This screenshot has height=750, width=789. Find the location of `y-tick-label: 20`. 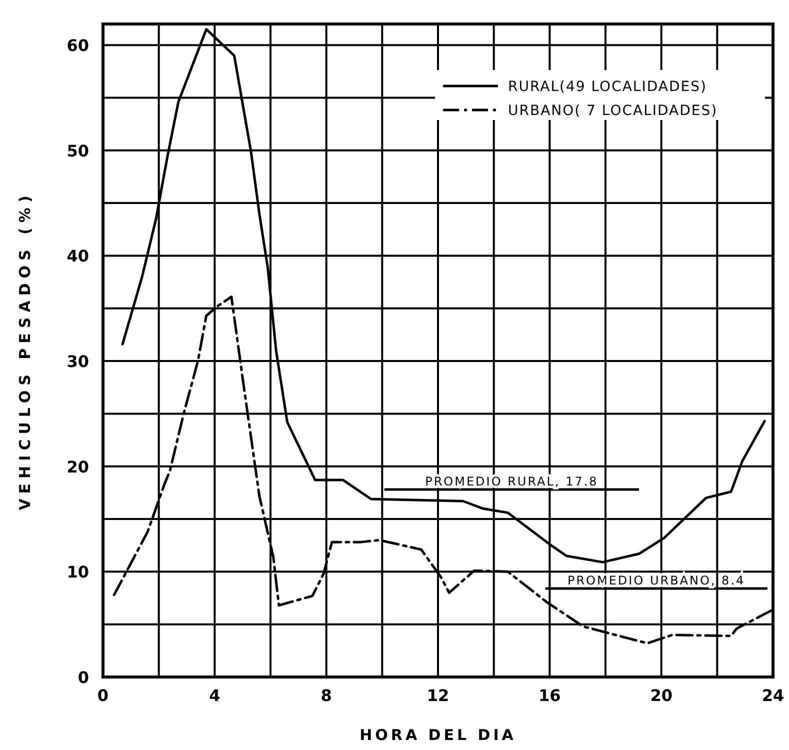

y-tick-label: 20 is located at coordinates (77, 466).